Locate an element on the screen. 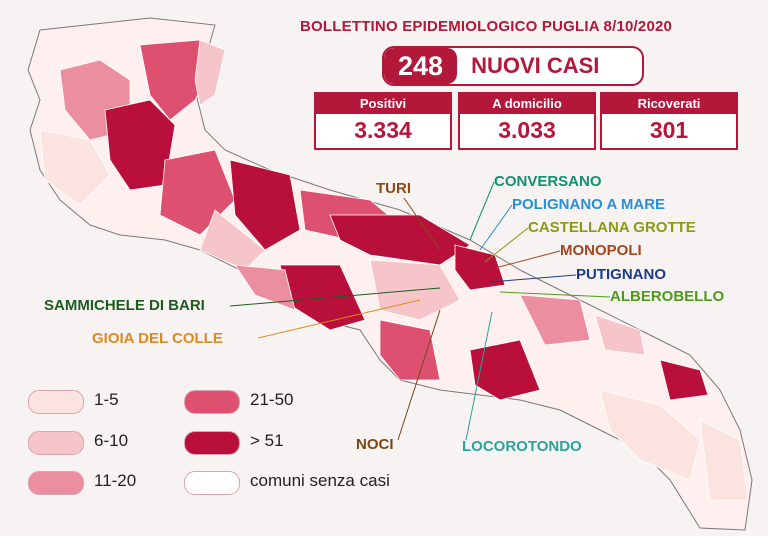  leader-line-castellana is located at coordinates (506, 245).